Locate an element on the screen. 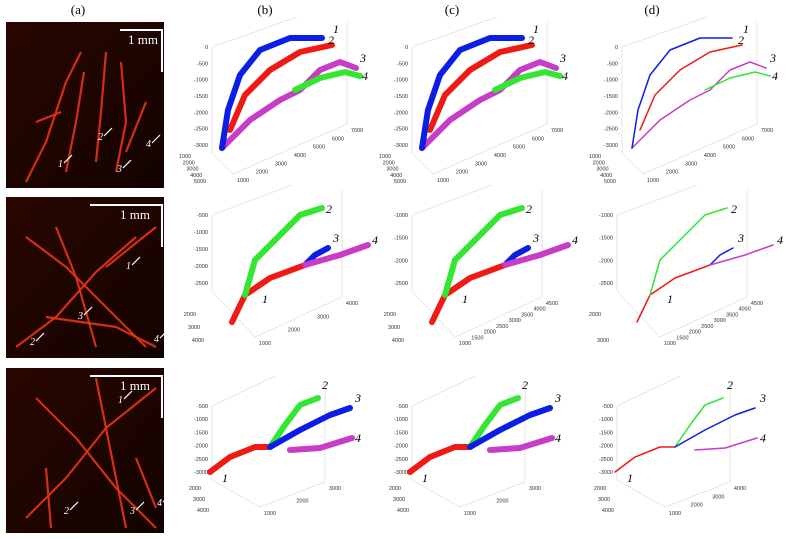 The image size is (788, 539). curve-label: 4 is located at coordinates (375, 240).